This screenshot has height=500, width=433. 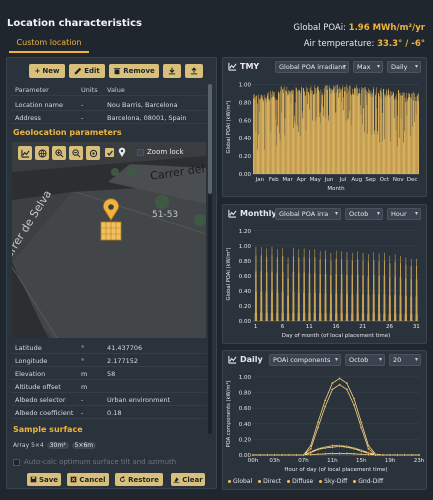 What do you see at coordinates (16, 462) in the screenshot?
I see `autocalc-checkbox` at bounding box center [16, 462].